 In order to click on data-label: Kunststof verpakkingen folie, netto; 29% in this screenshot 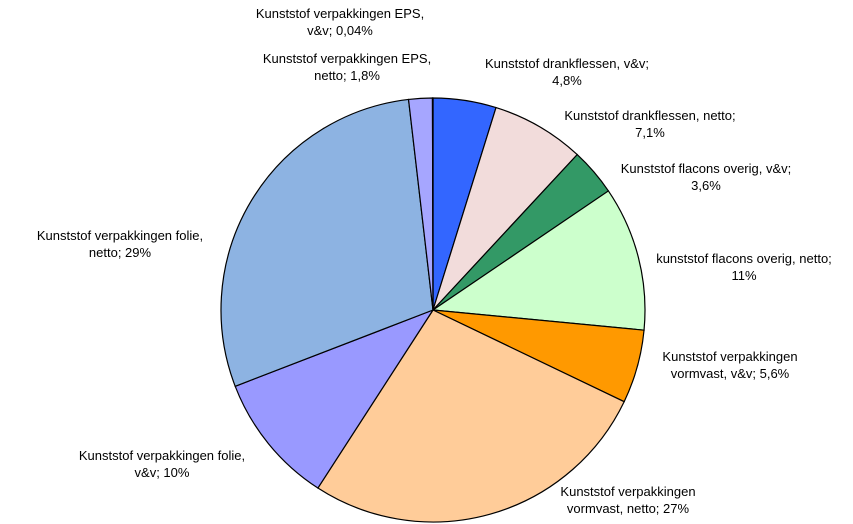, I will do `click(120, 244)`.